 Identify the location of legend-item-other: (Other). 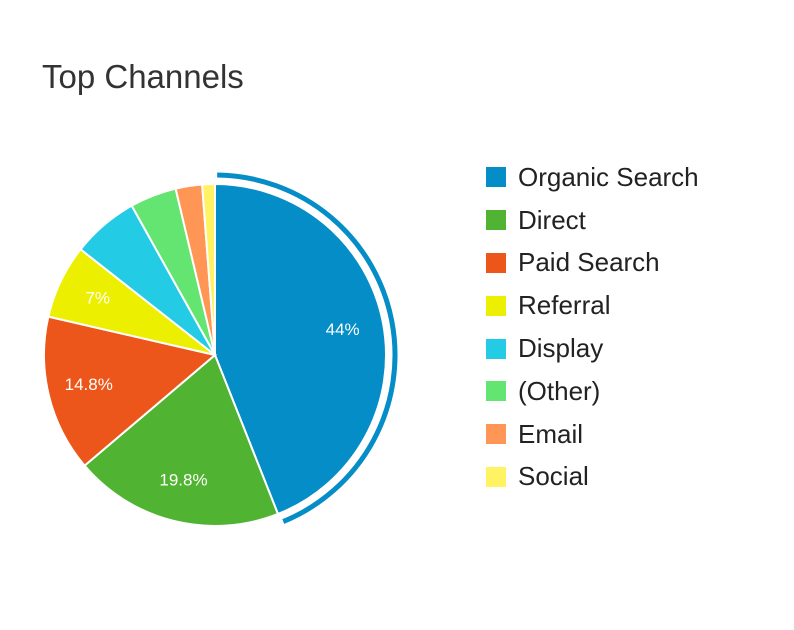
(592, 391).